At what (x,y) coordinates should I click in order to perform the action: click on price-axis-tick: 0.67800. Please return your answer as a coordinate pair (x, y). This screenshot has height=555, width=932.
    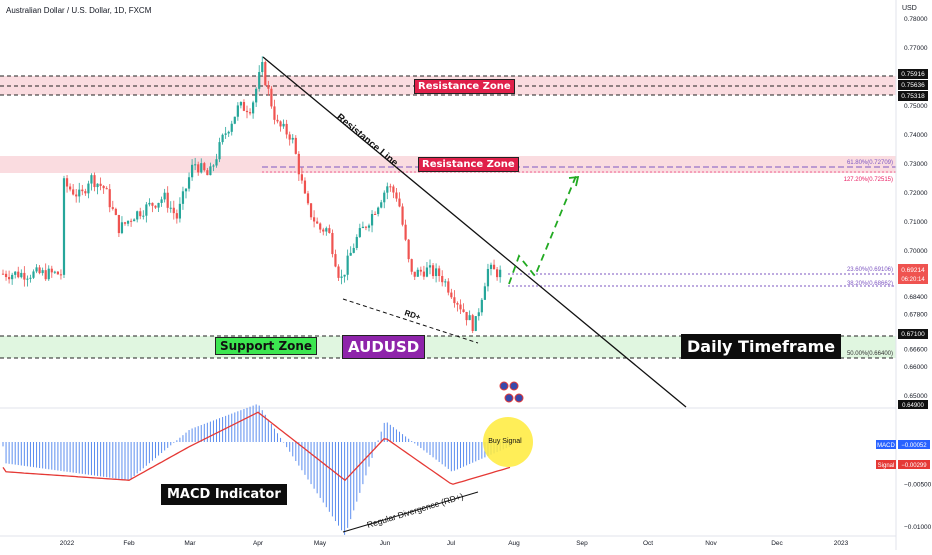
    Looking at the image, I should click on (916, 315).